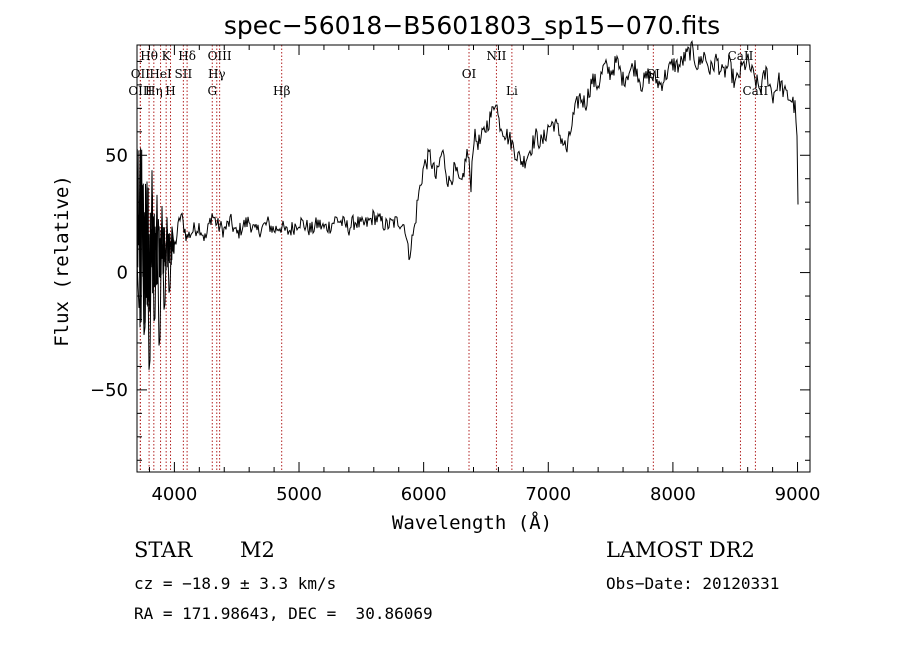 The width and height of the screenshot is (900, 649). What do you see at coordinates (496, 56) in the screenshot?
I see `spectral-line-label: NII` at bounding box center [496, 56].